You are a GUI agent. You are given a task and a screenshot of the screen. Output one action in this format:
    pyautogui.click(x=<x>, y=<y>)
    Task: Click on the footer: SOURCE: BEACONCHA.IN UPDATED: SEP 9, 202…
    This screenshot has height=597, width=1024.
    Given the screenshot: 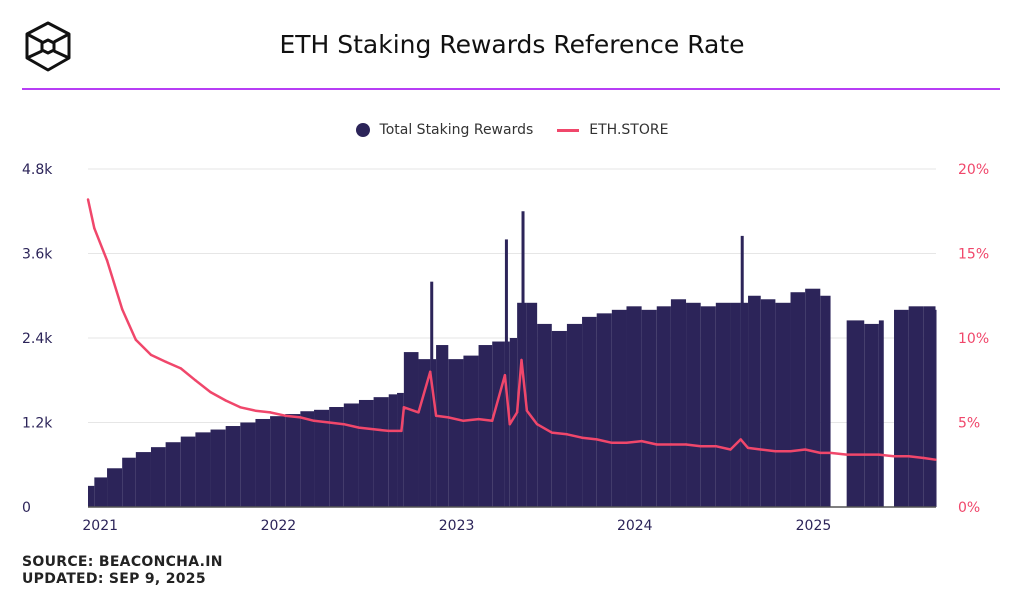 What is the action you would take?
    pyautogui.click(x=122, y=571)
    